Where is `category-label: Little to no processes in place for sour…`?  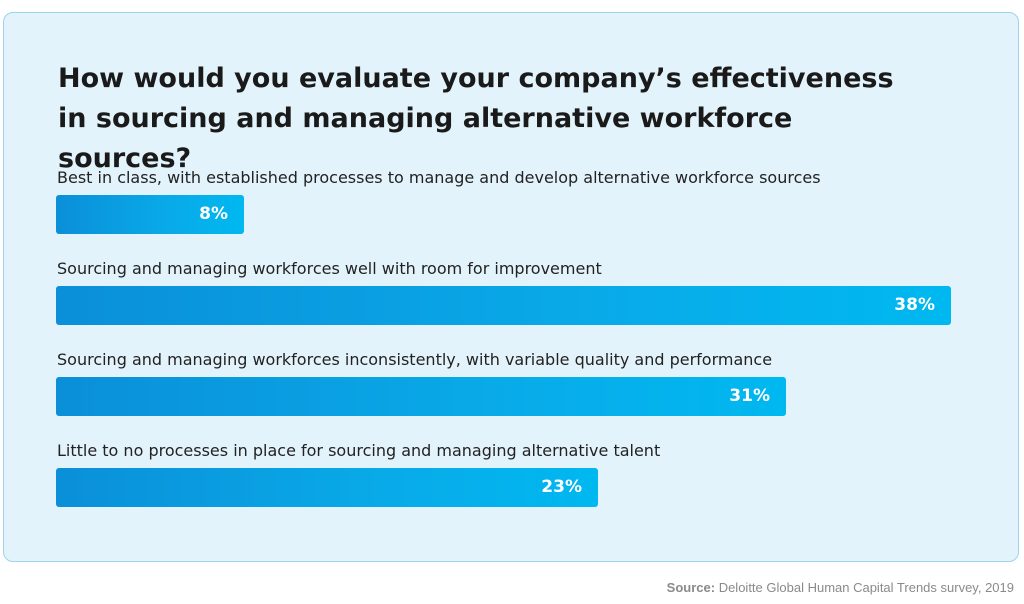
category-label: Little to no processes in place for sour… is located at coordinates (359, 450).